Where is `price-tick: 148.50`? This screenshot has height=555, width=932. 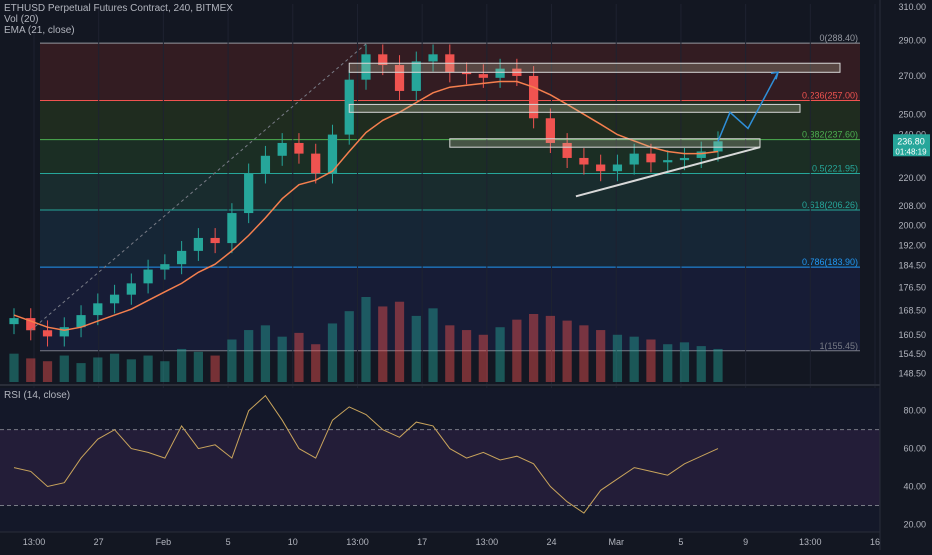 price-tick: 148.50 is located at coordinates (912, 374).